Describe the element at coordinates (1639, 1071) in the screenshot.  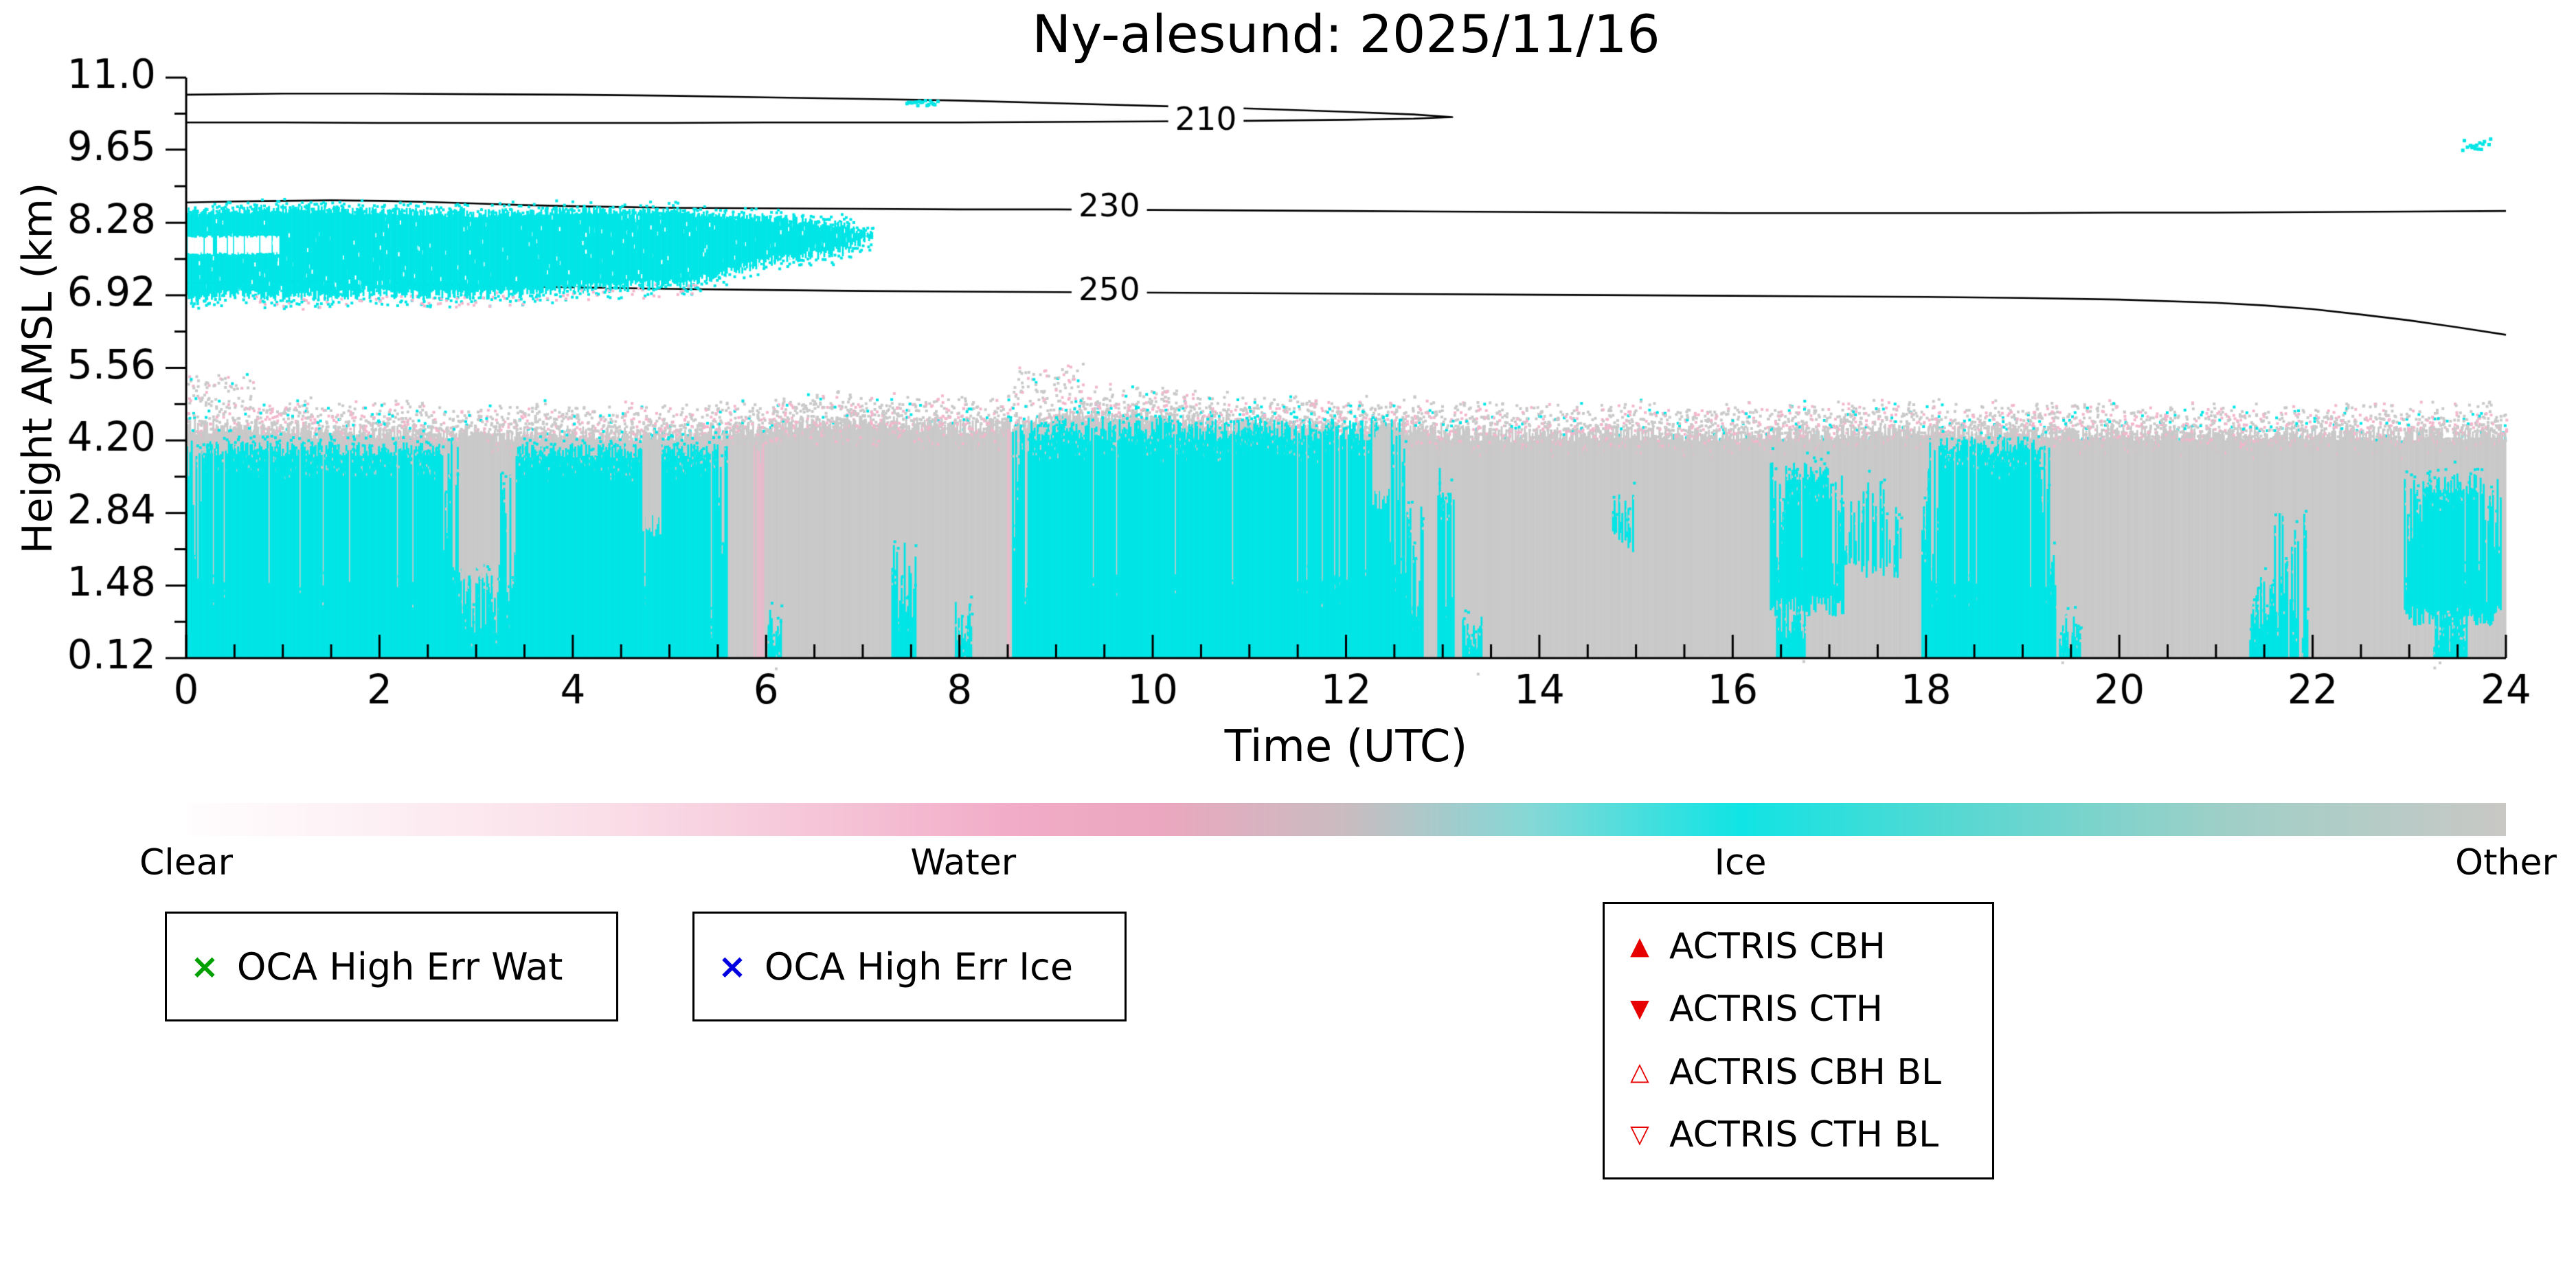
I see `triangle-up-open-icon: △` at that location.